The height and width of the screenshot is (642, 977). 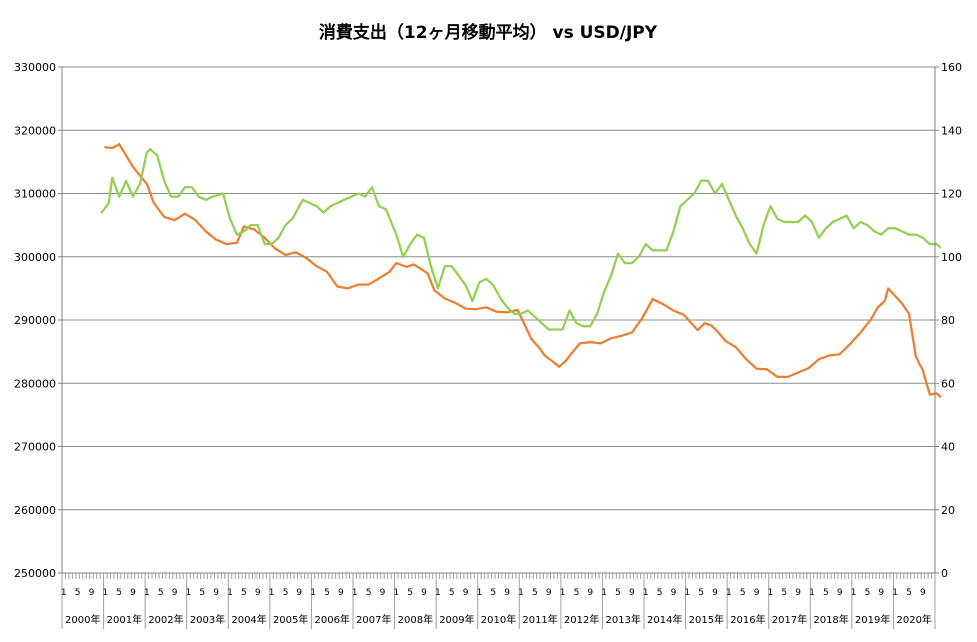 I want to click on y-left-tick-label: 270000, so click(x=35, y=447).